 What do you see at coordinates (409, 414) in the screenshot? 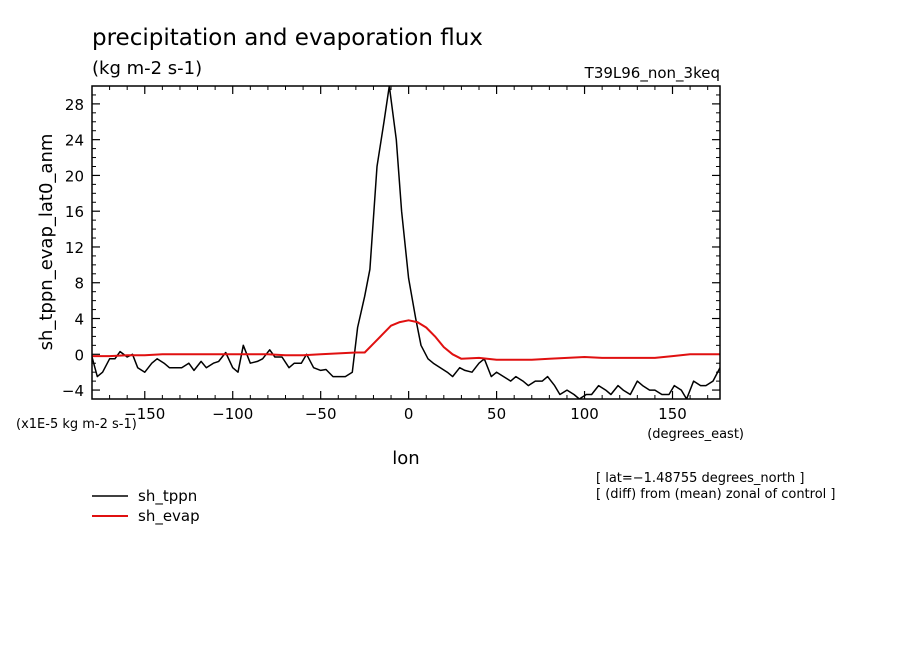
I see `x-tick-label: 0` at bounding box center [409, 414].